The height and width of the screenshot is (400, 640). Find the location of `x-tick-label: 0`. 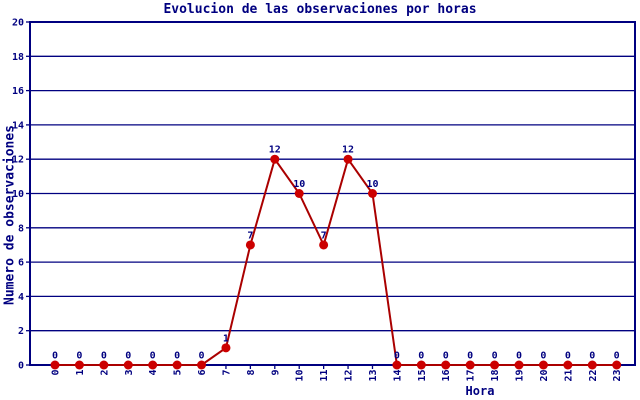

x-tick-label: 0 is located at coordinates (56, 373).